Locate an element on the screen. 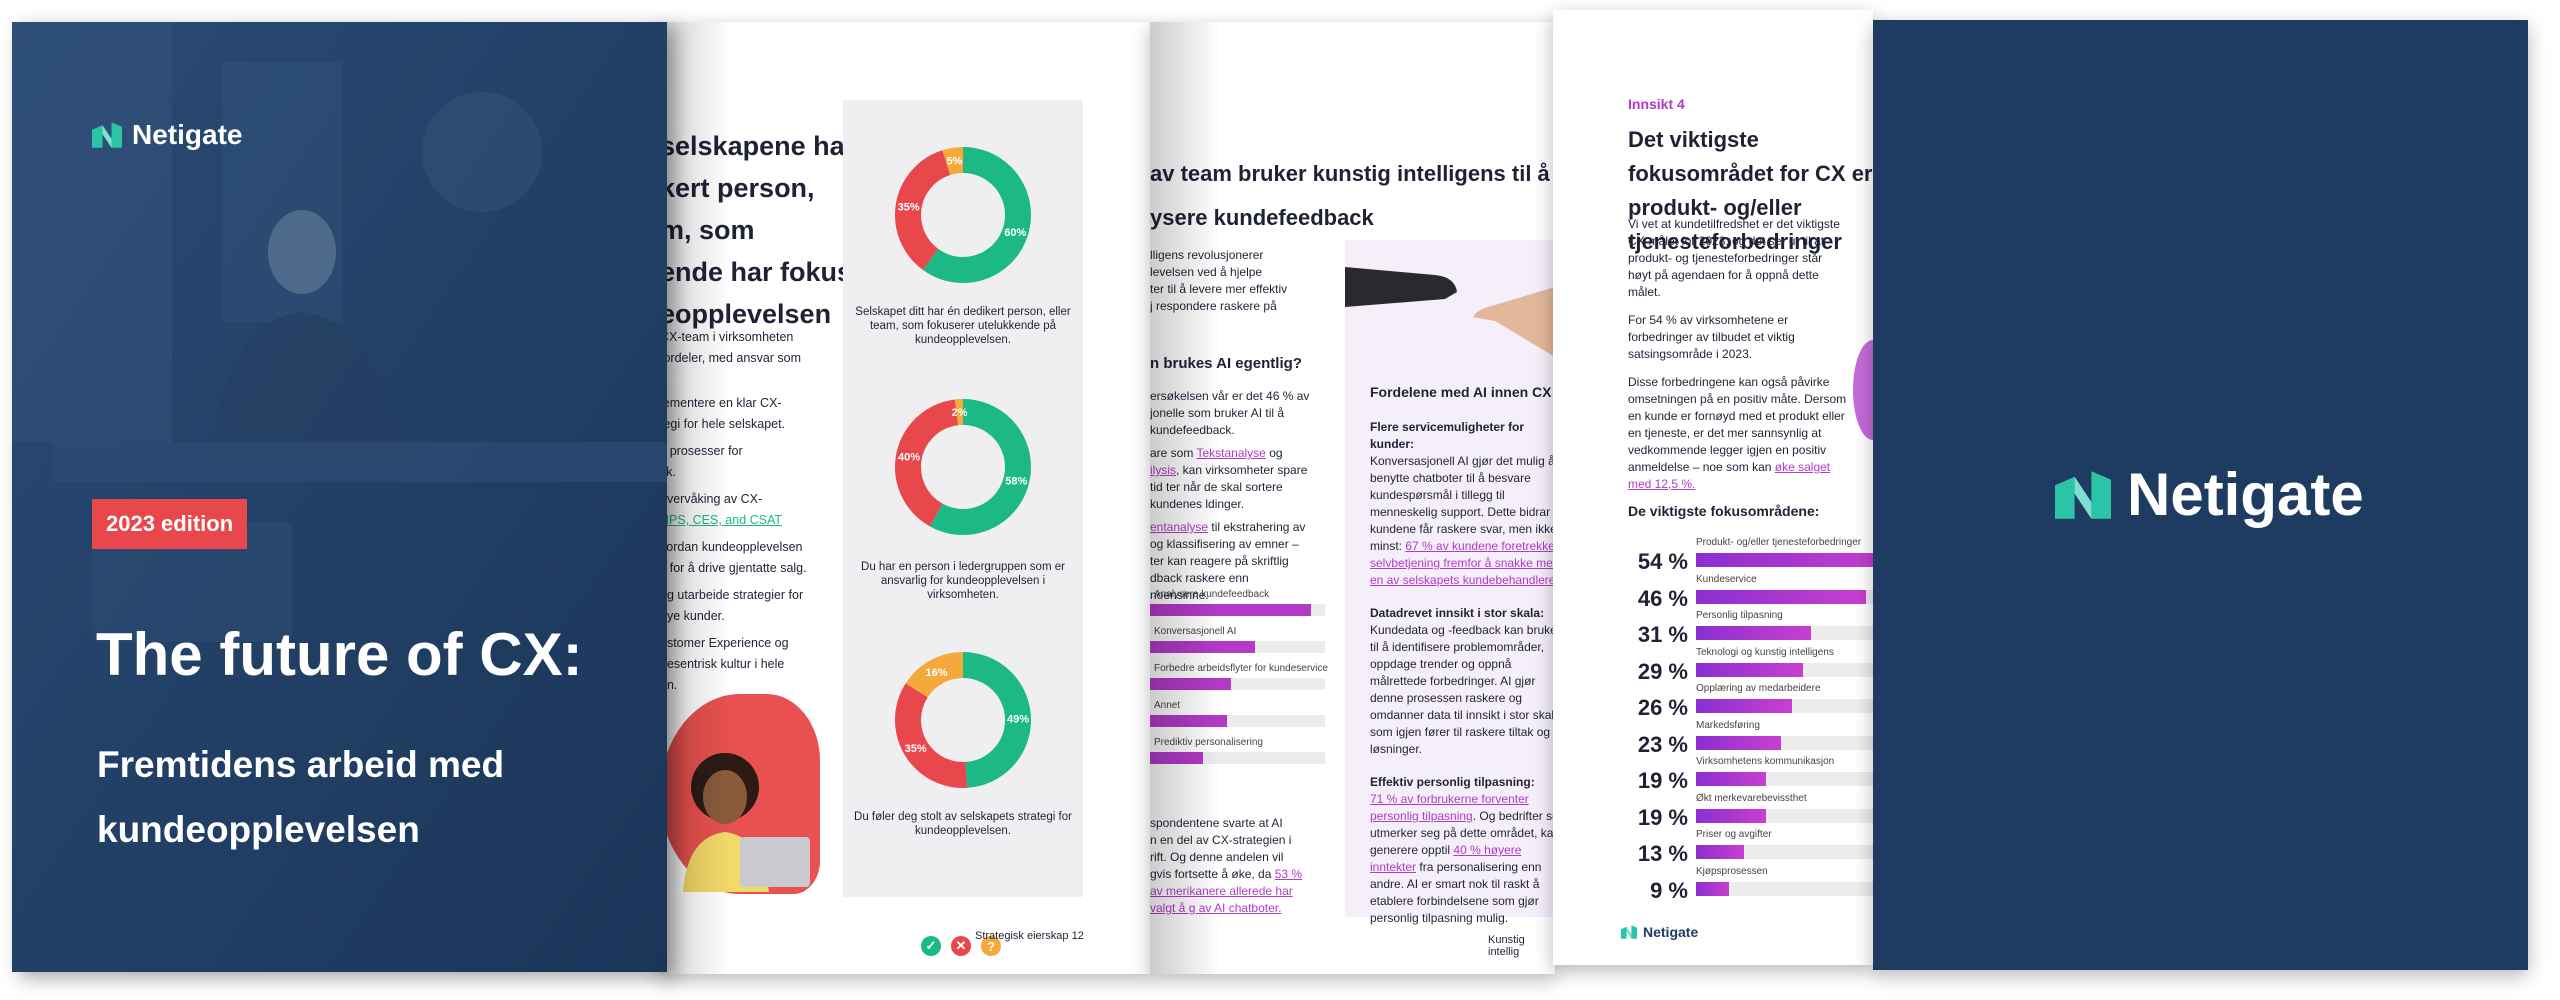  focus-bar-label: Opplæring av medarbeidere is located at coordinates (1758, 688).